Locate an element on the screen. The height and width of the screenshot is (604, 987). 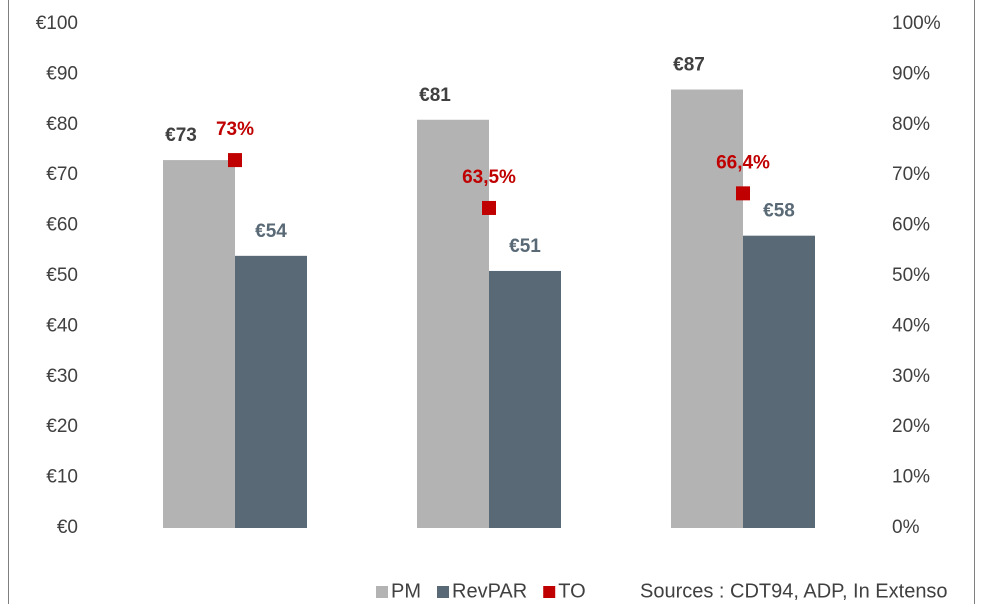
value-label: €54 is located at coordinates (271, 231).